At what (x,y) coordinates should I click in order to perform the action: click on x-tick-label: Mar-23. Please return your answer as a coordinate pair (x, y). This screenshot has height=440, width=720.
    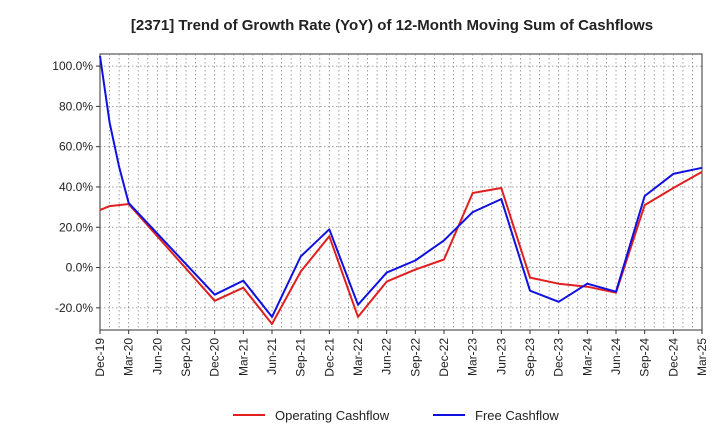
    Looking at the image, I should click on (473, 357).